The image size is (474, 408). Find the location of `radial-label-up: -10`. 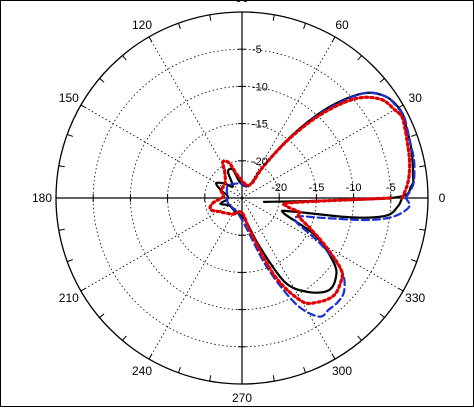

radial-label-up: -10 is located at coordinates (260, 87).